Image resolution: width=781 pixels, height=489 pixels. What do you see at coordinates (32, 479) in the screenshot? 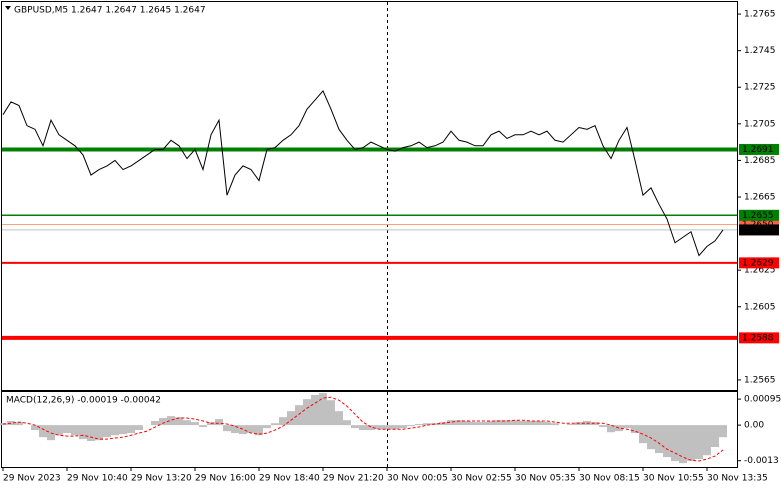
I see `x-tick-label: 29 Nov 2023` at bounding box center [32, 479].